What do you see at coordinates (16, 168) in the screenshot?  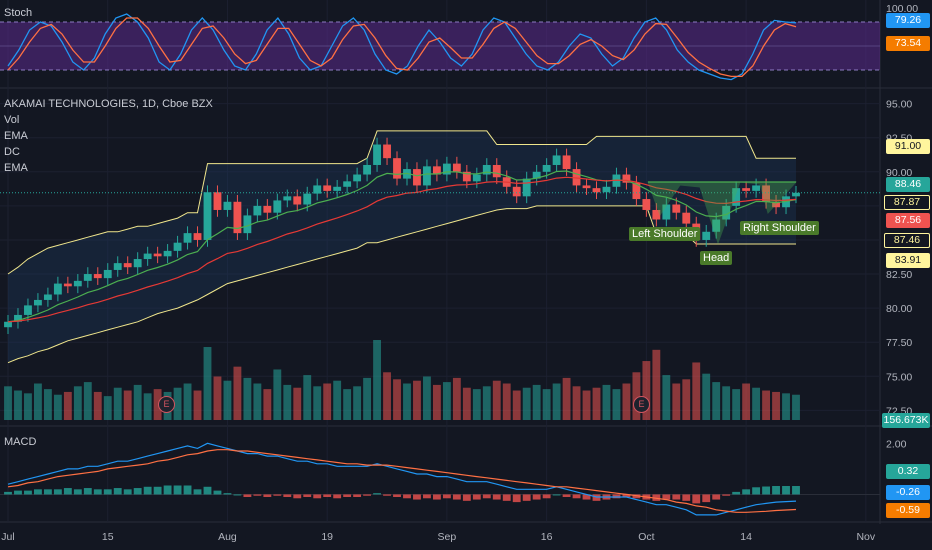 I see `indicator-ema-2: EMA` at bounding box center [16, 168].